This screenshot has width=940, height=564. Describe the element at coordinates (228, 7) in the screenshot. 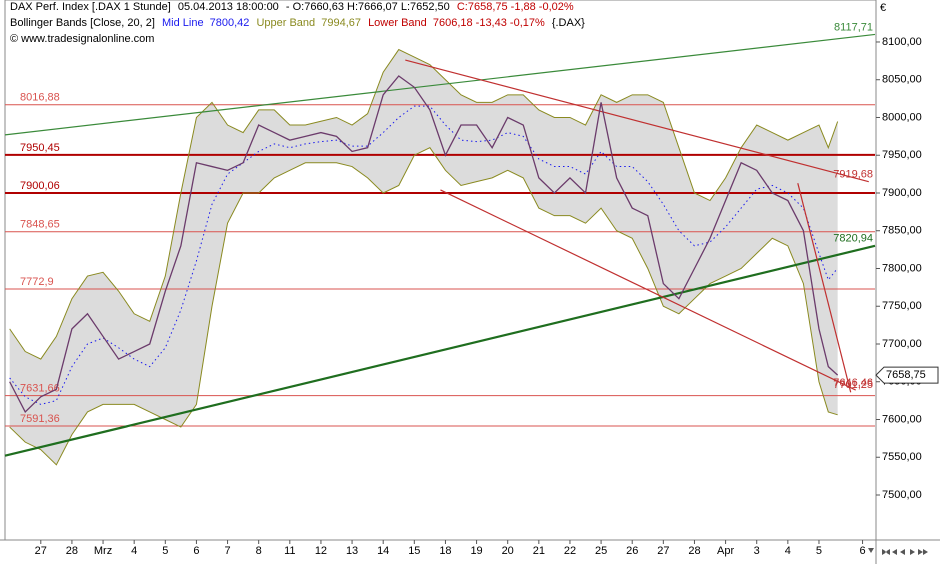

I see `timestamp: 05.04.2013 18:00:00` at that location.